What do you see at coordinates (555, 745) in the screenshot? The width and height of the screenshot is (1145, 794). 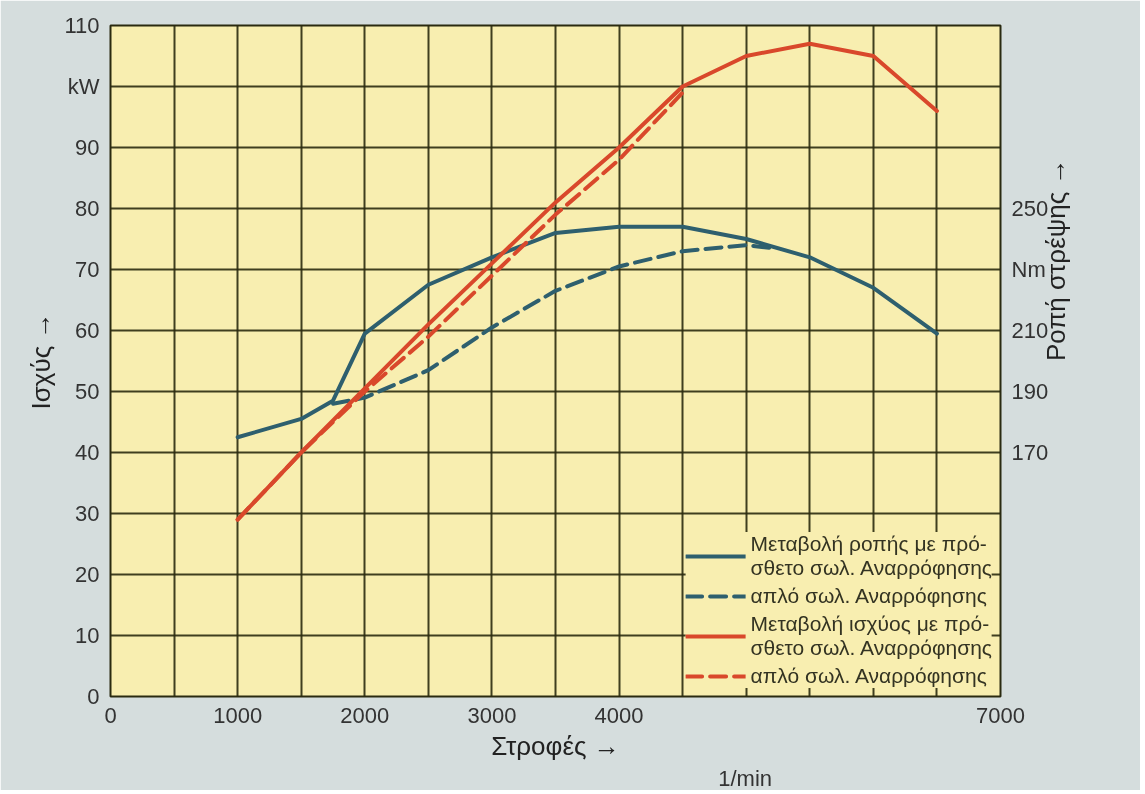 I see `x-axis-title: Στροφές →` at bounding box center [555, 745].